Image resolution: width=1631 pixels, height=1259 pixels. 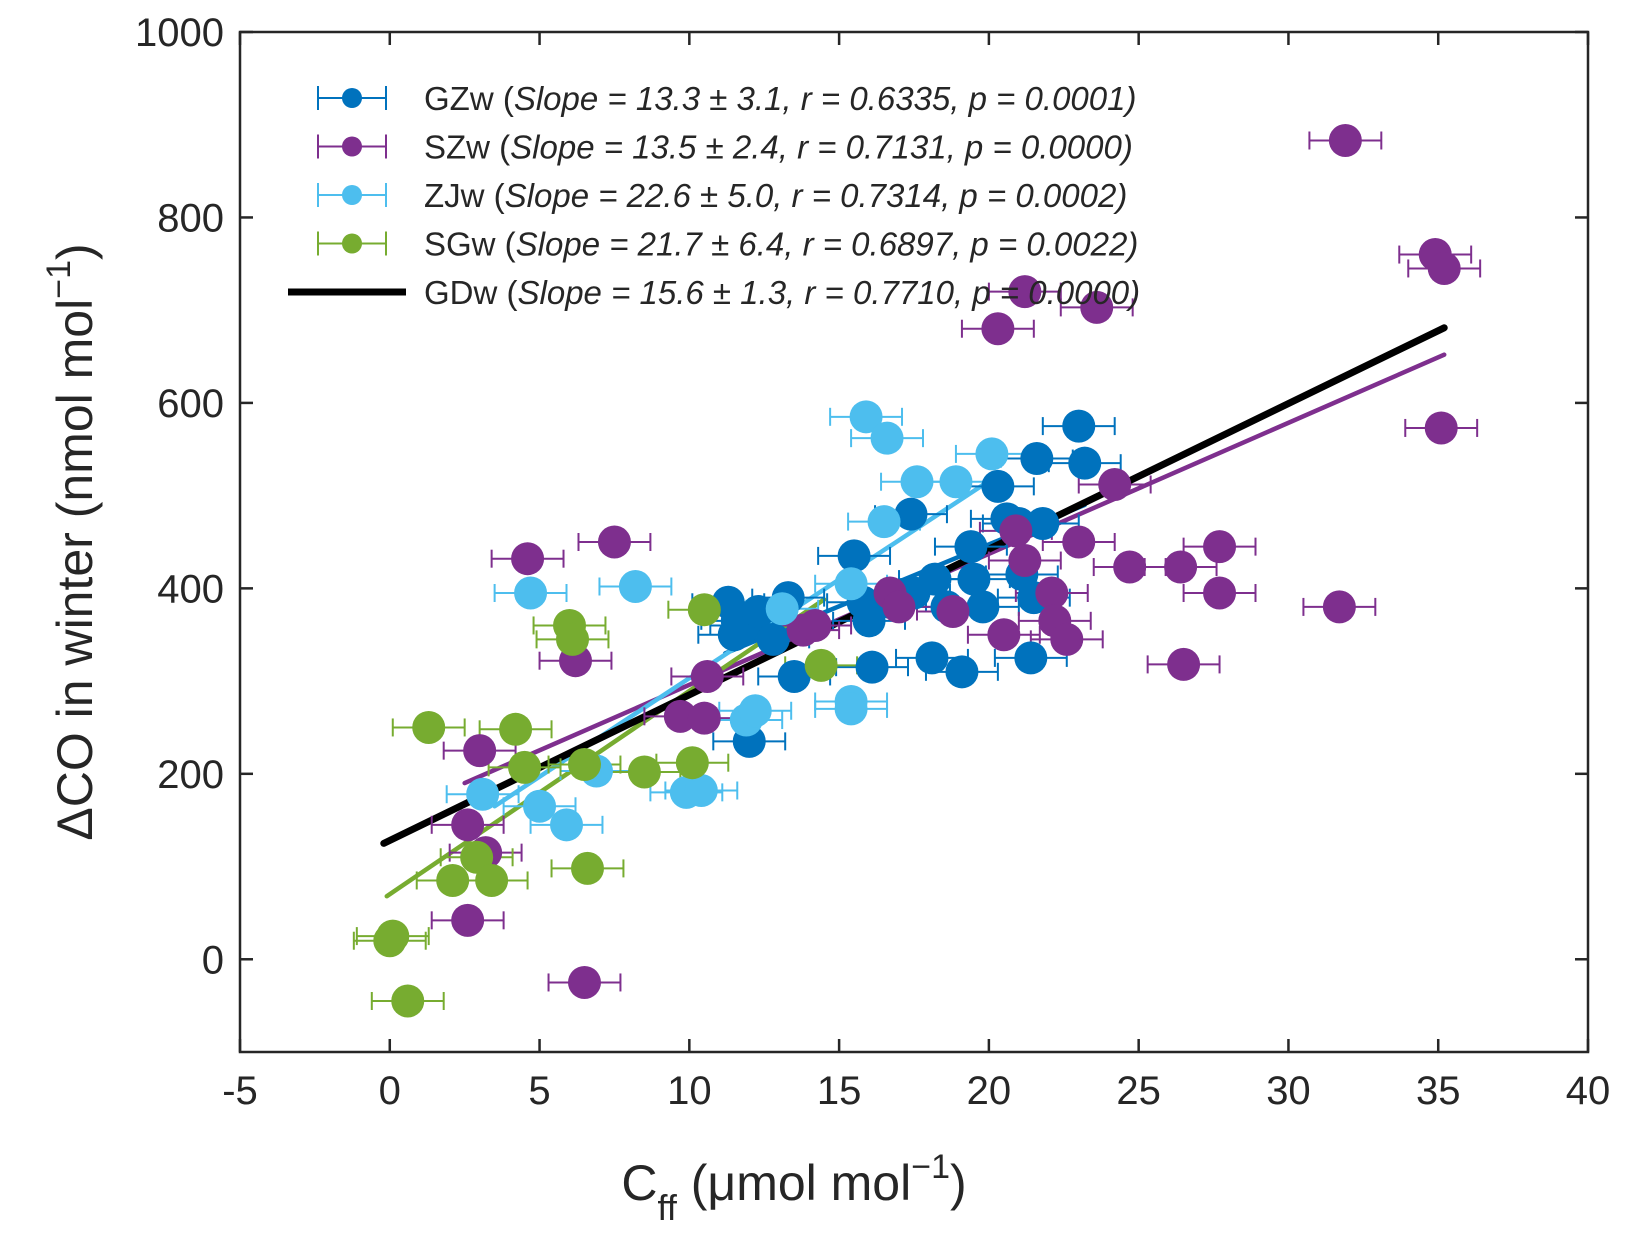 What do you see at coordinates (59, 279) in the screenshot?
I see `y-axis-label-exponent: −1` at bounding box center [59, 279].